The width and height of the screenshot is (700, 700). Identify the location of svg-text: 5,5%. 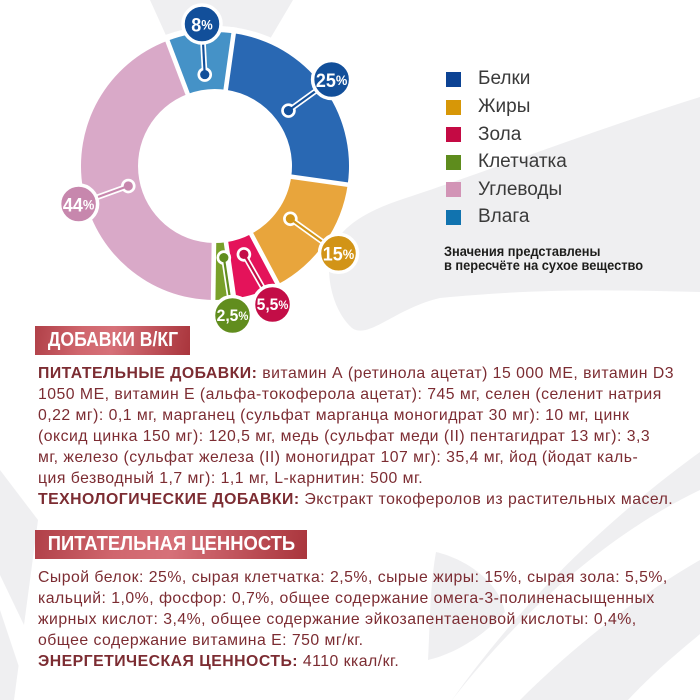
(273, 305).